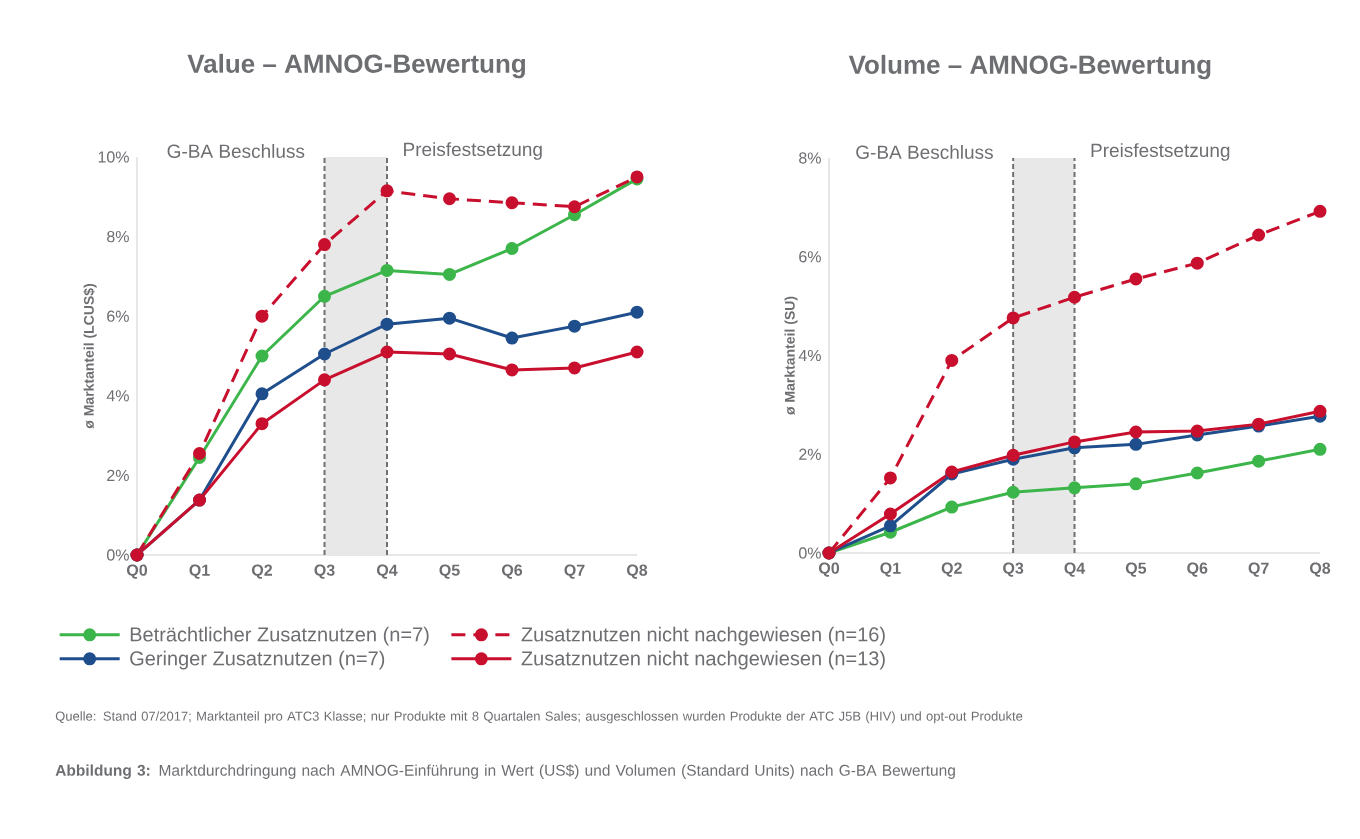  What do you see at coordinates (791, 355) in the screenshot?
I see `y-axis-title: ø Marktanteil (SU)` at bounding box center [791, 355].